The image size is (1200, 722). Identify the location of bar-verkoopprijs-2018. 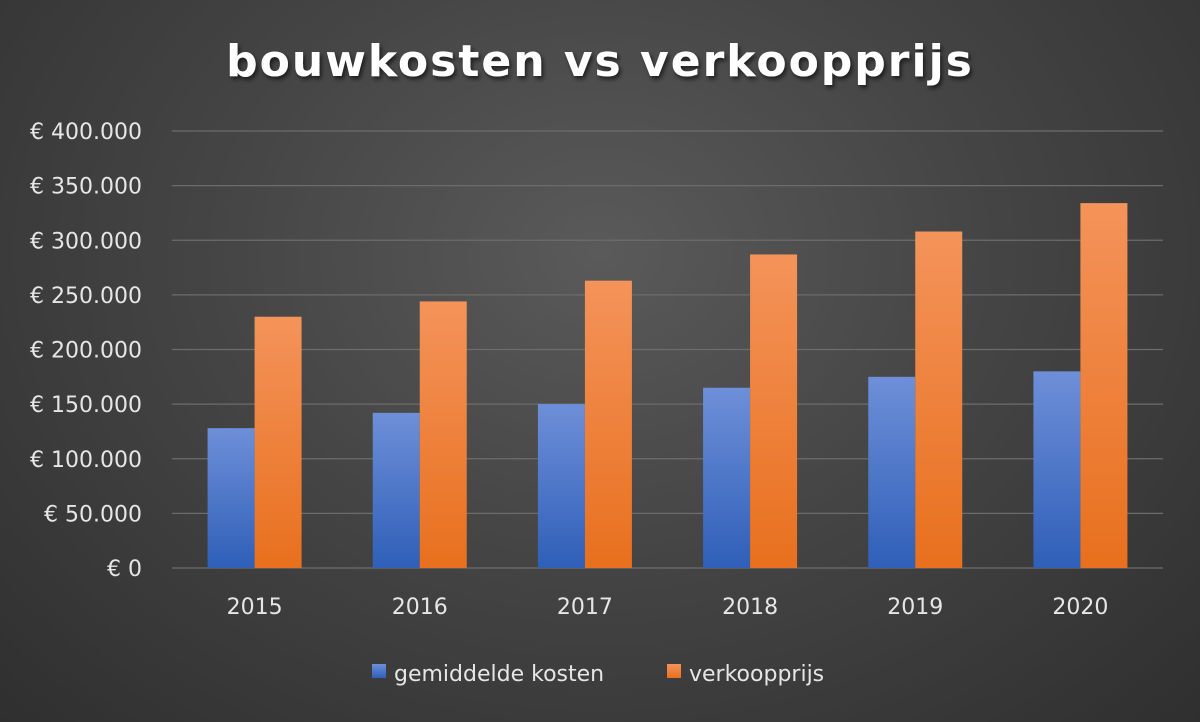
(774, 411).